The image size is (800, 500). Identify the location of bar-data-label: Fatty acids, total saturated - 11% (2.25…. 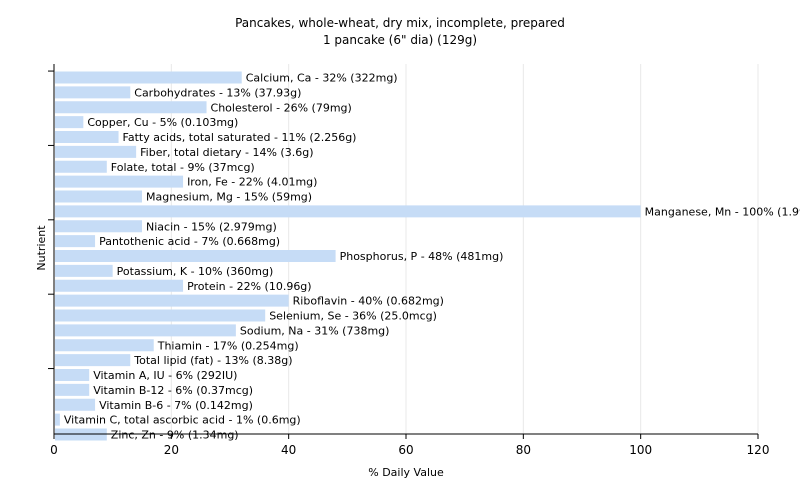
(240, 137).